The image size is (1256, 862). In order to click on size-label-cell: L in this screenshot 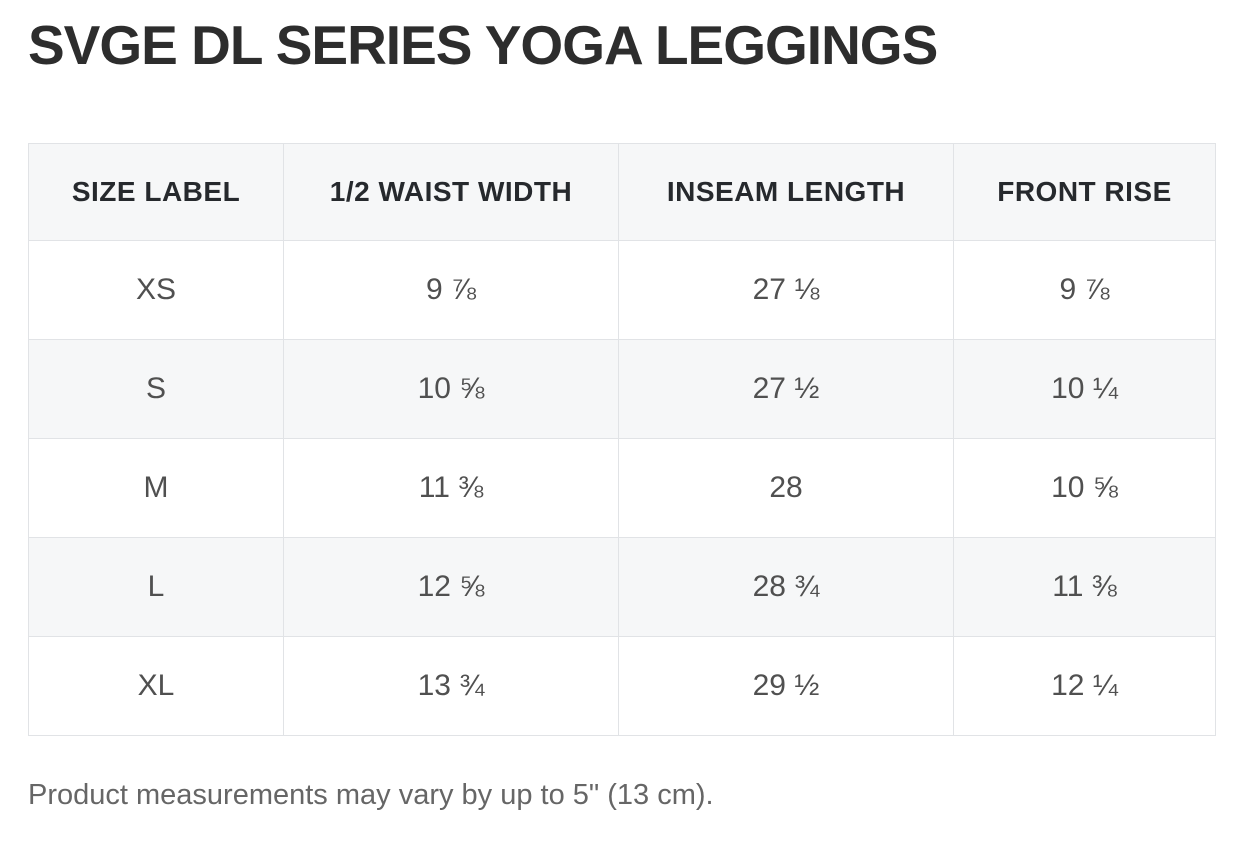, I will do `click(156, 587)`.